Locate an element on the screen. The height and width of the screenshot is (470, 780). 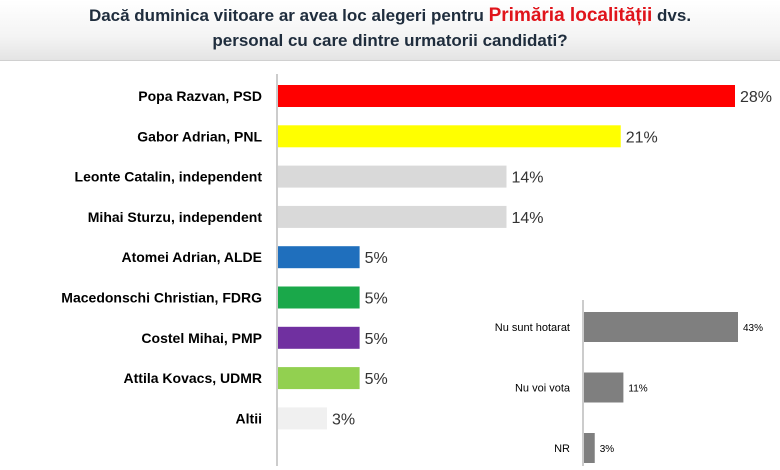
category-label: Popa Razvan, PSD is located at coordinates (200, 96).